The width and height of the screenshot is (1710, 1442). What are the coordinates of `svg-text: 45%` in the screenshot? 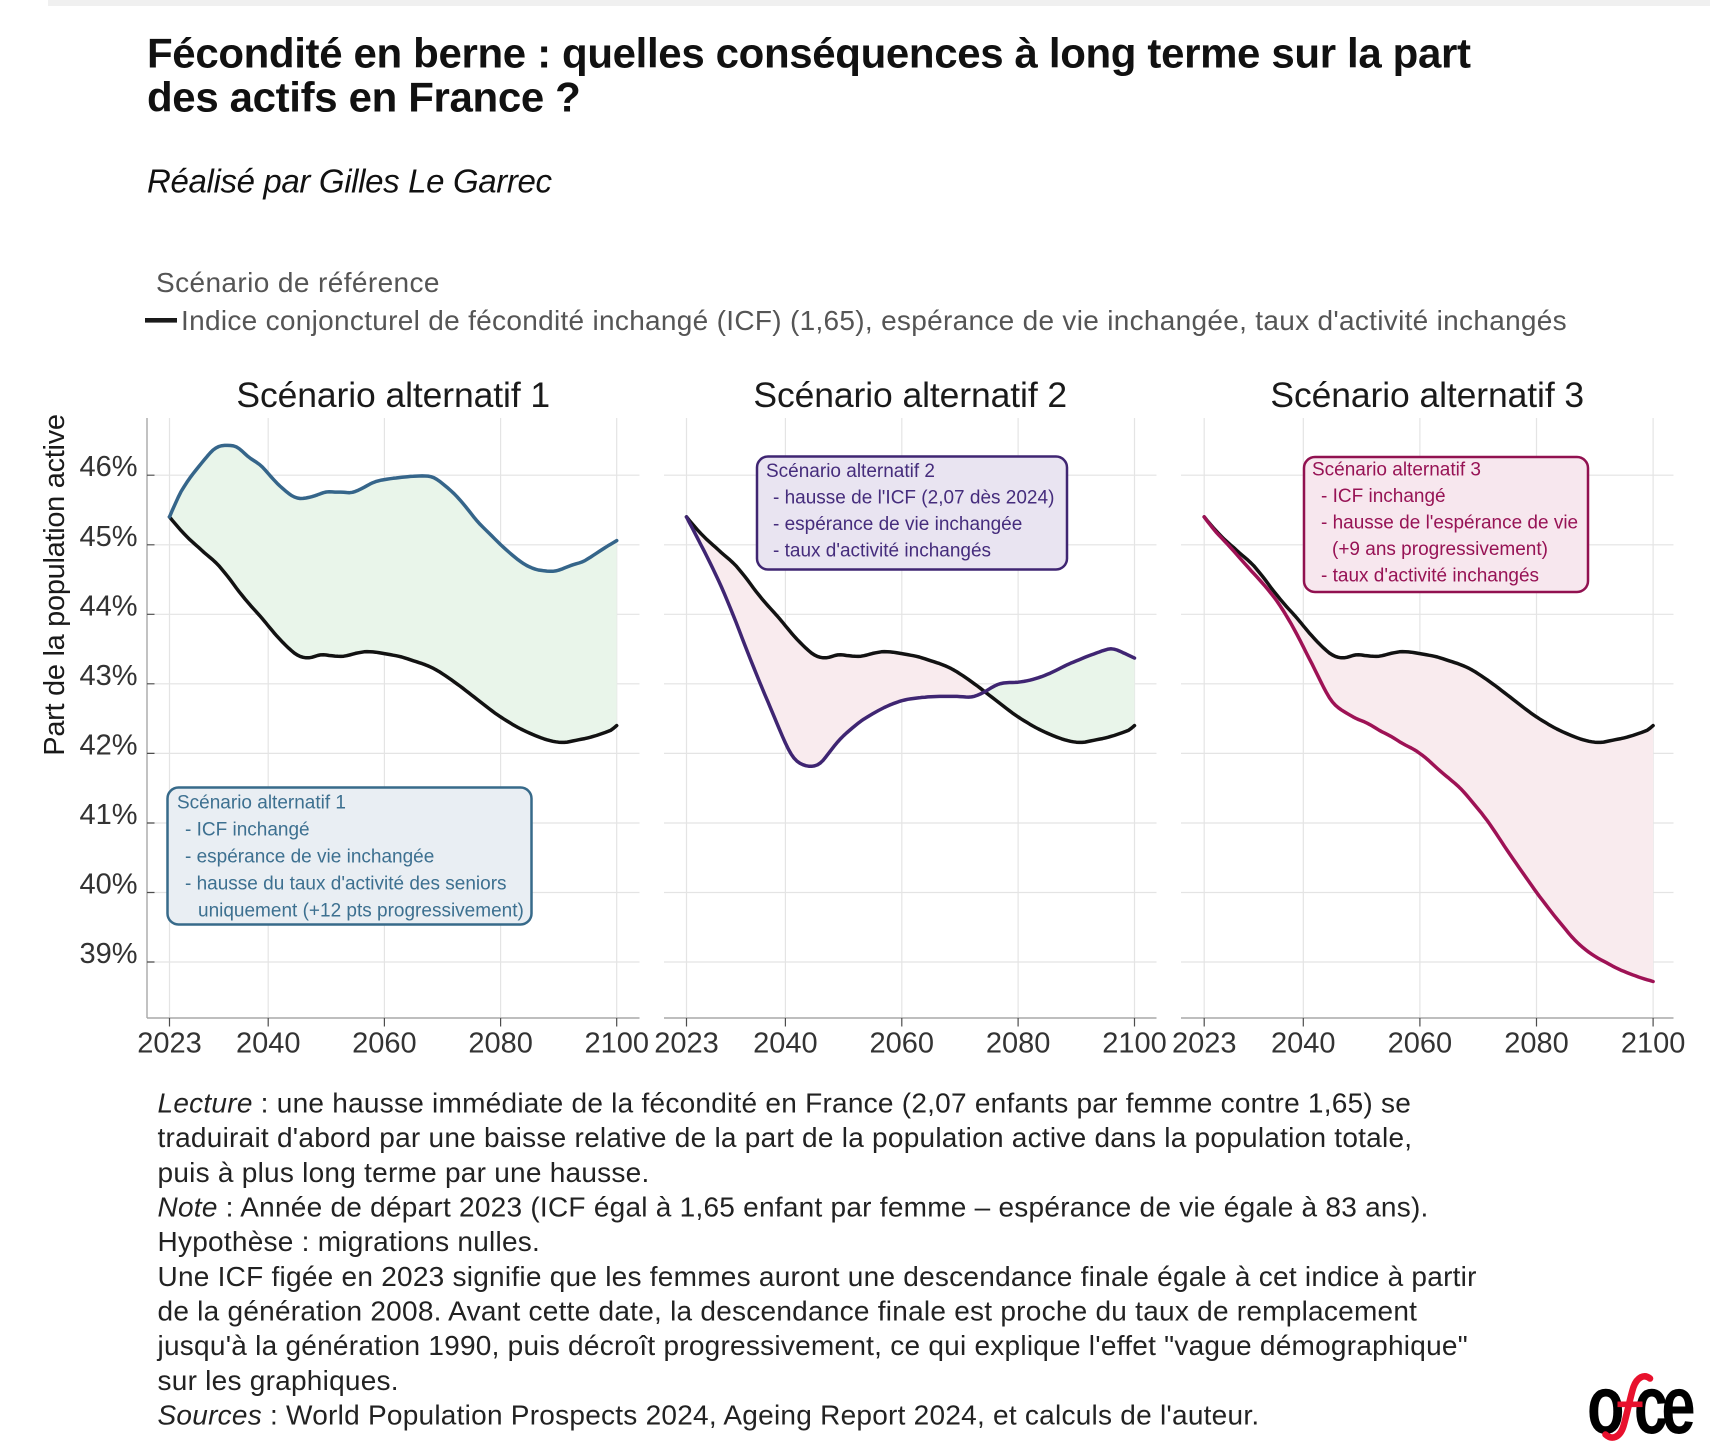 It's located at (108, 537).